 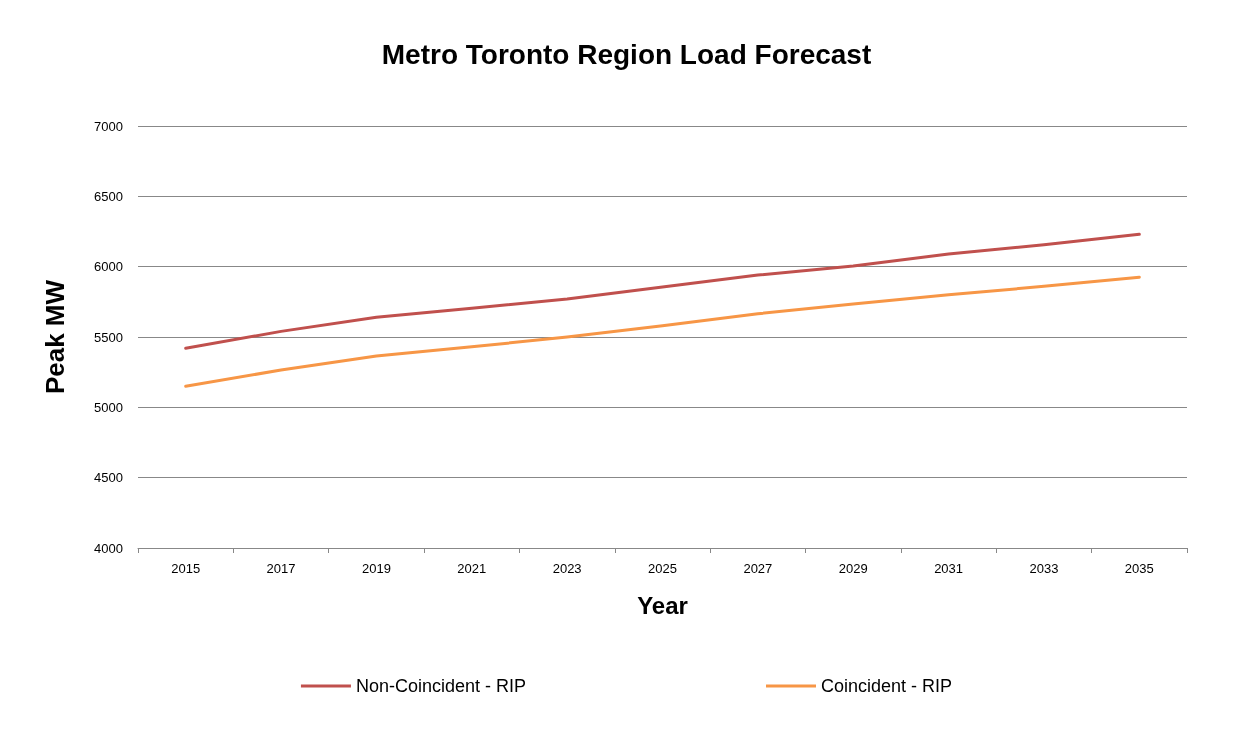 What do you see at coordinates (472, 568) in the screenshot?
I see `x-tick-label: 2021` at bounding box center [472, 568].